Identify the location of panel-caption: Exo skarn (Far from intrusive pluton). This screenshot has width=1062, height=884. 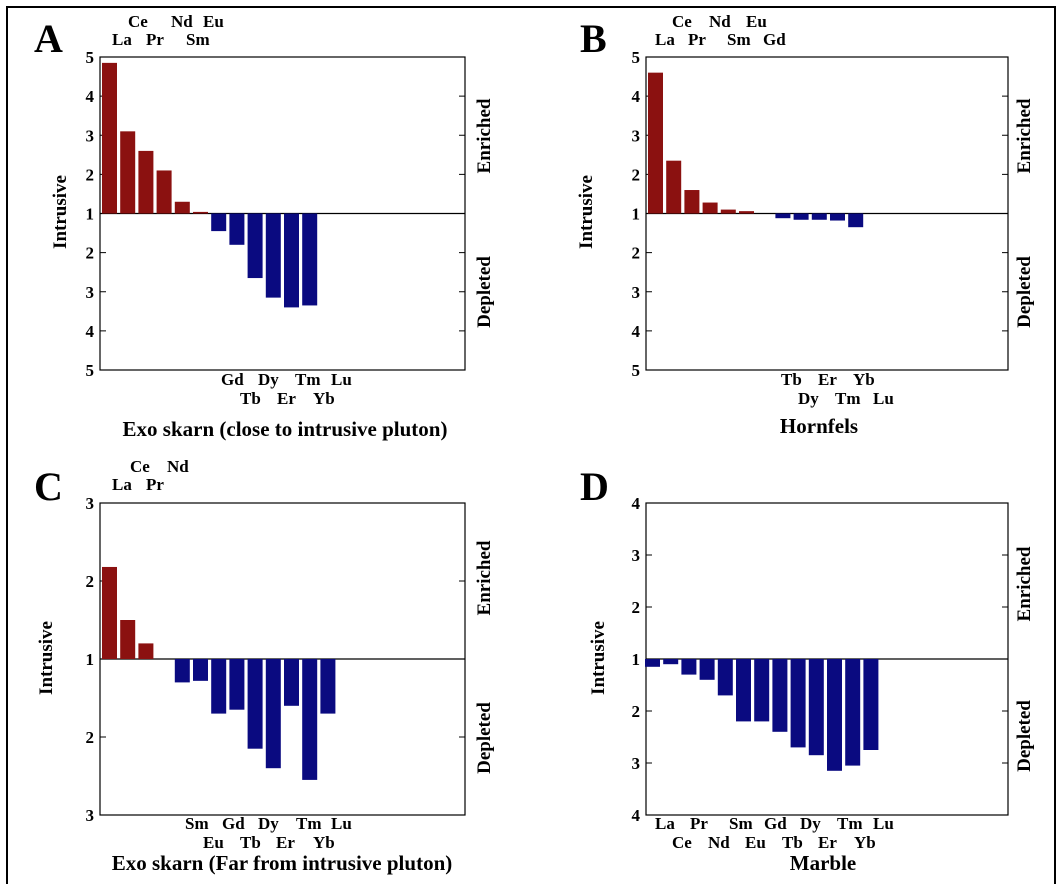
(282, 863).